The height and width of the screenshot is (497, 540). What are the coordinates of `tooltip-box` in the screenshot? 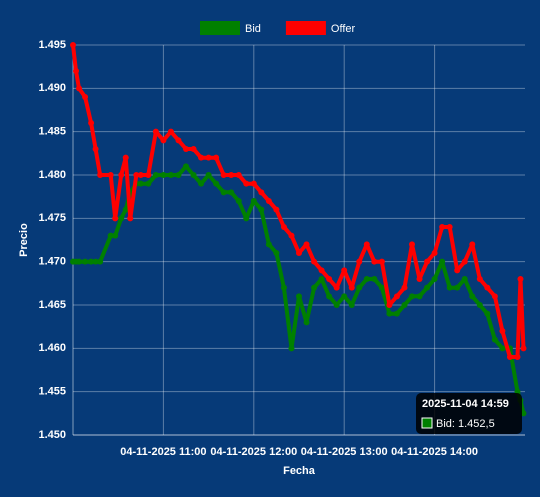 It's located at (469, 413).